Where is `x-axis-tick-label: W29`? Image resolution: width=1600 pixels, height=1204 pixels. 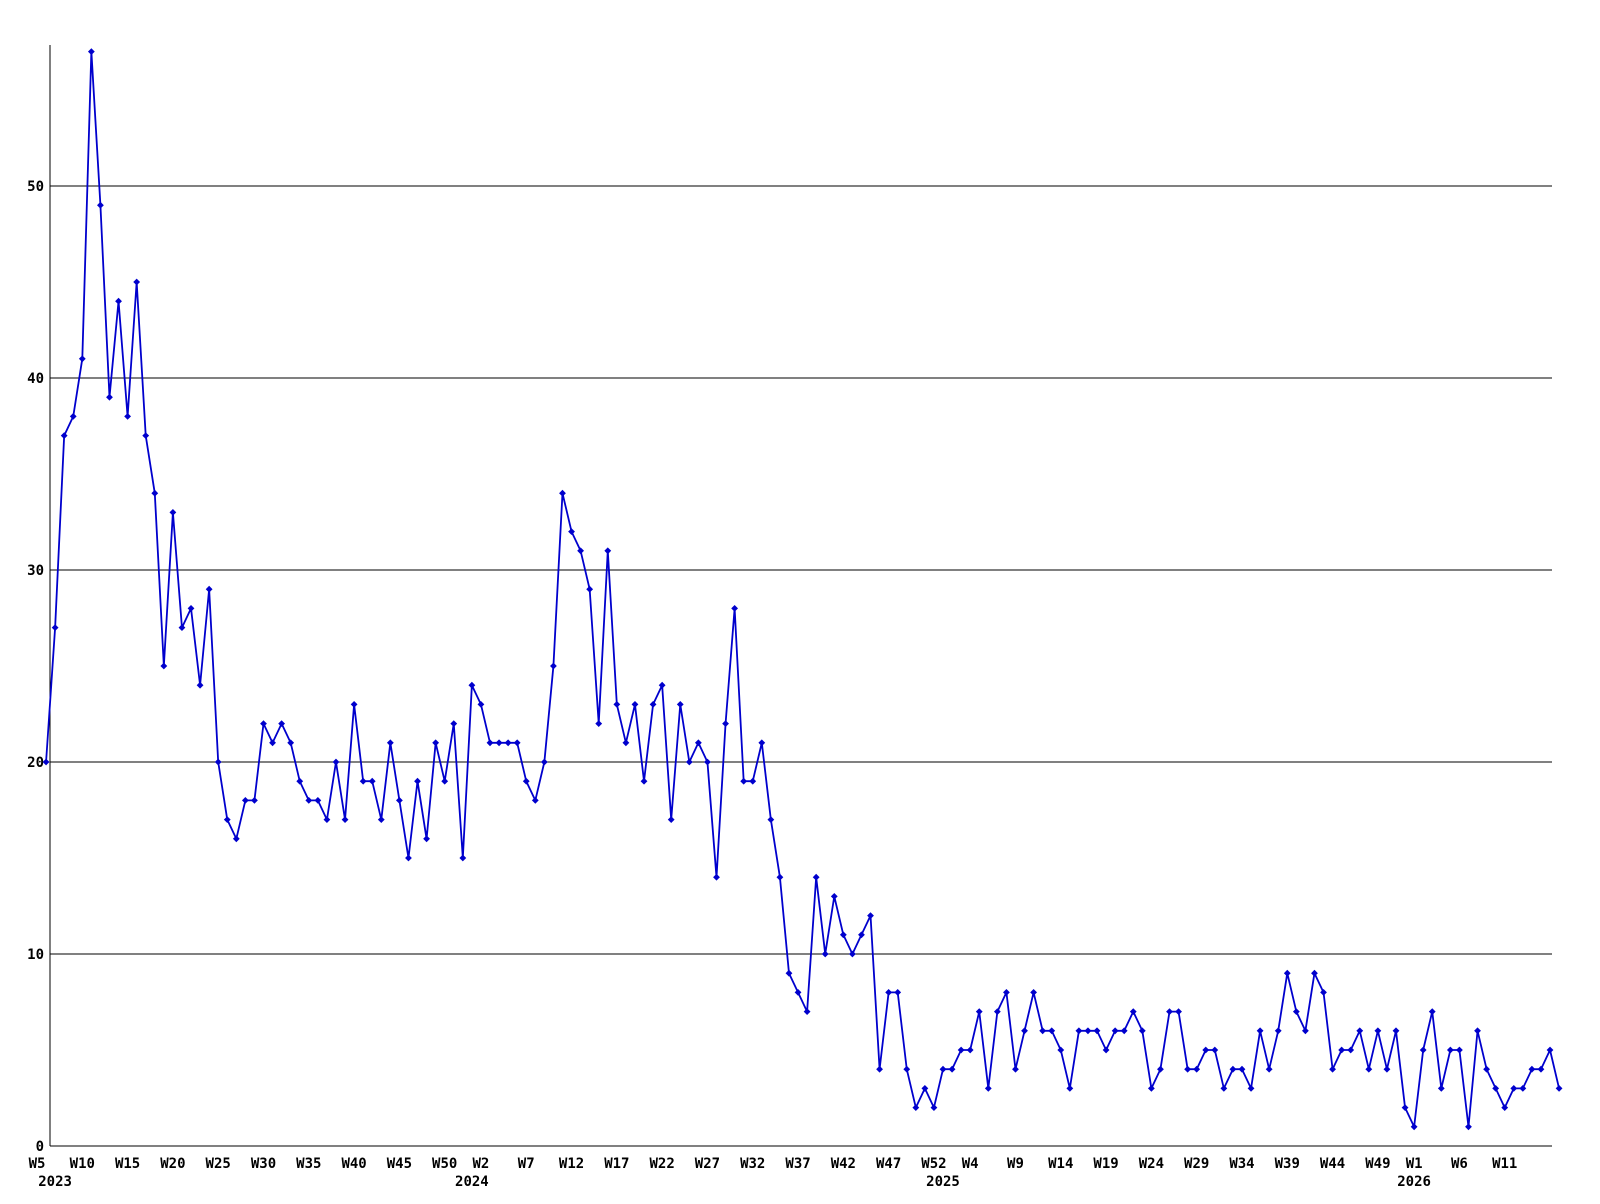
x-axis-tick-label: W29 is located at coordinates (1196, 1164).